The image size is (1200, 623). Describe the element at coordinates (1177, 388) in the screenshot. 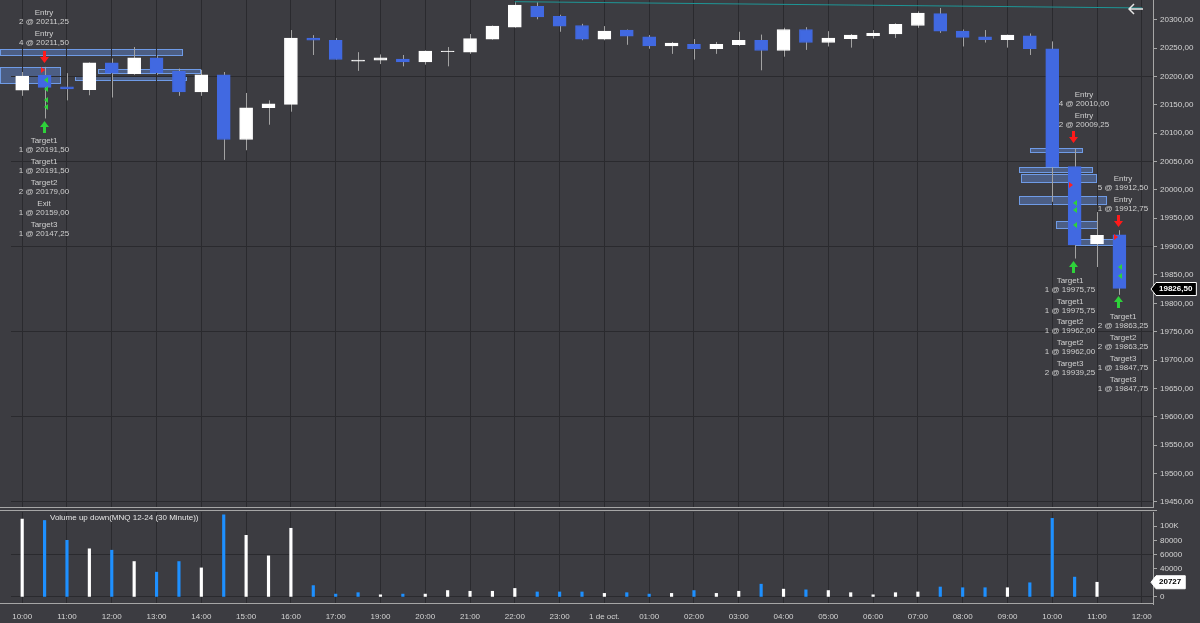

I see `y-tick-label: 19650,00` at that location.